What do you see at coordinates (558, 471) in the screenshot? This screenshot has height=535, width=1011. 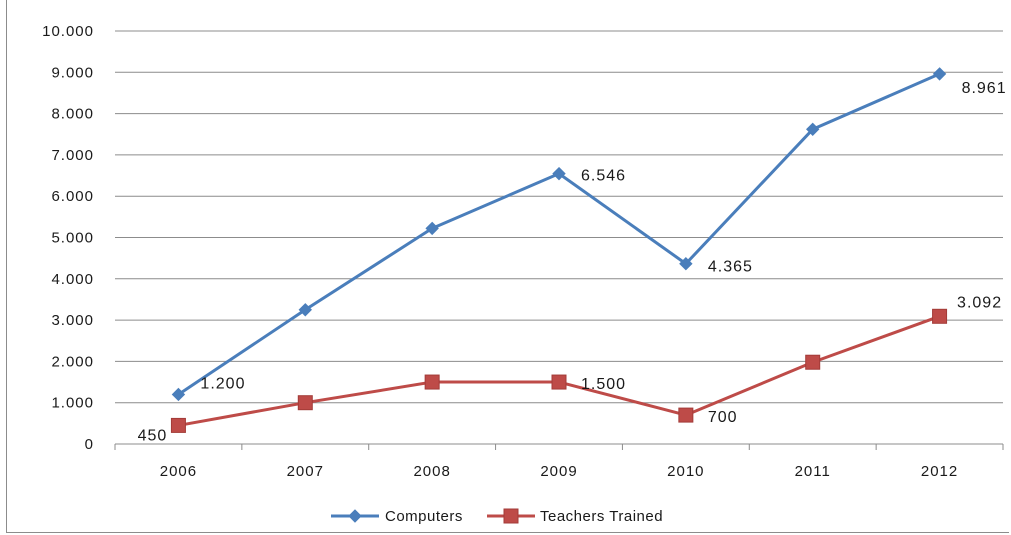 I see `x-tick-label: 2009` at bounding box center [558, 471].